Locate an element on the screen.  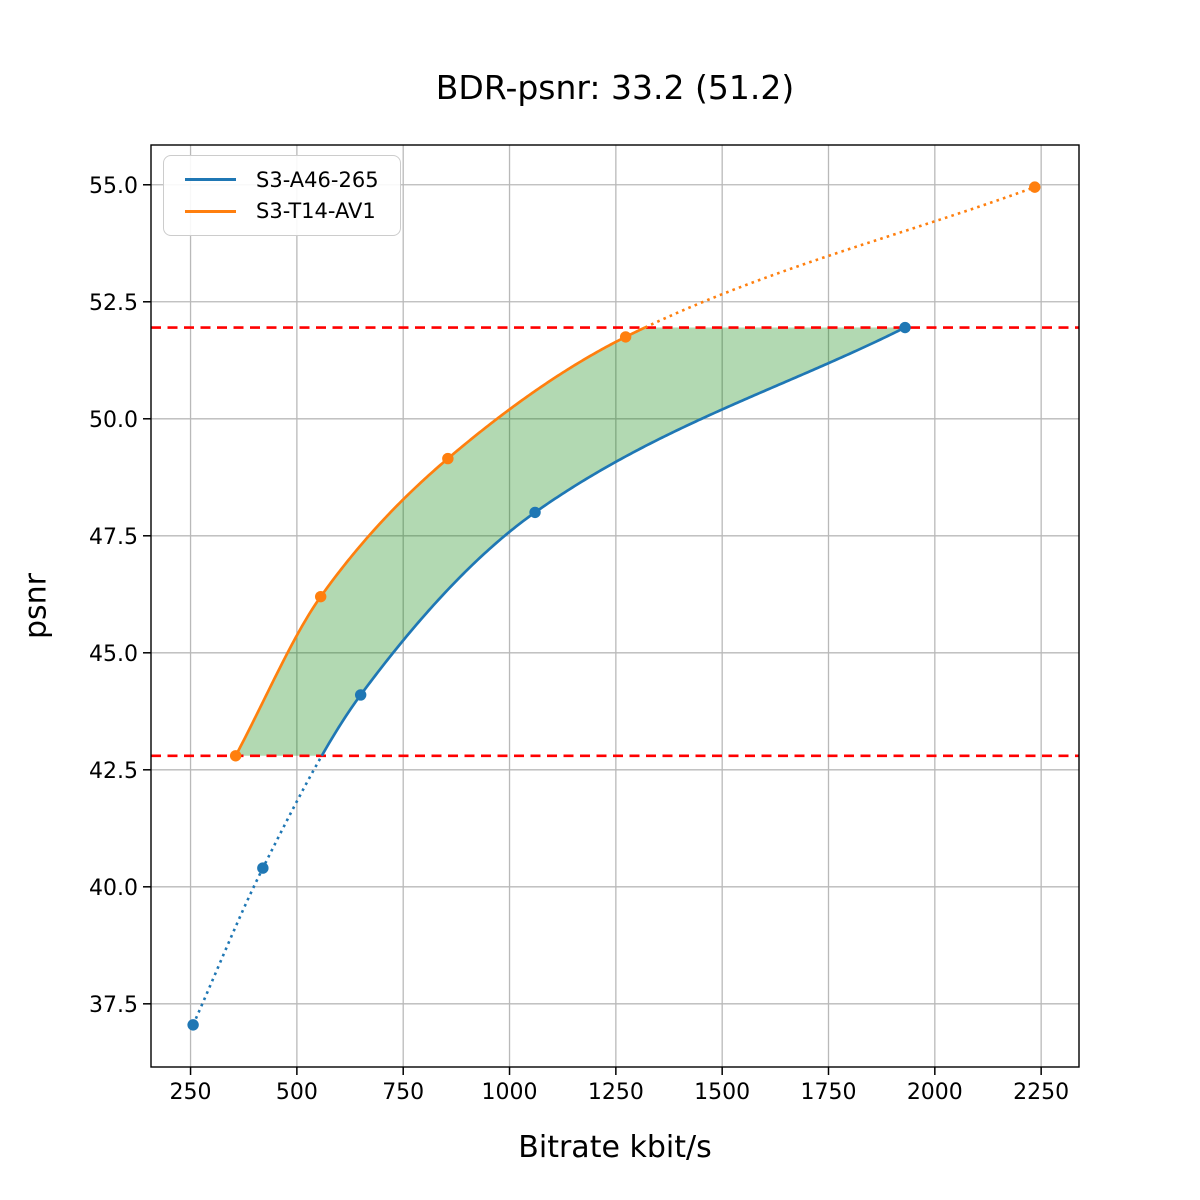
x-tick-label: 250 is located at coordinates (191, 1092).